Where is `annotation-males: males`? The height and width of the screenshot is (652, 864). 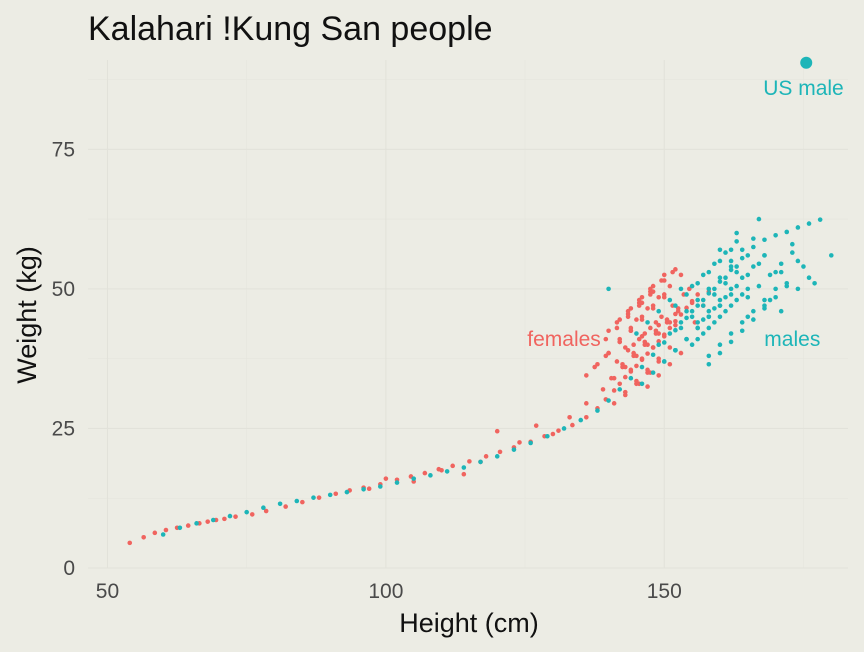
annotation-males: males is located at coordinates (792, 339).